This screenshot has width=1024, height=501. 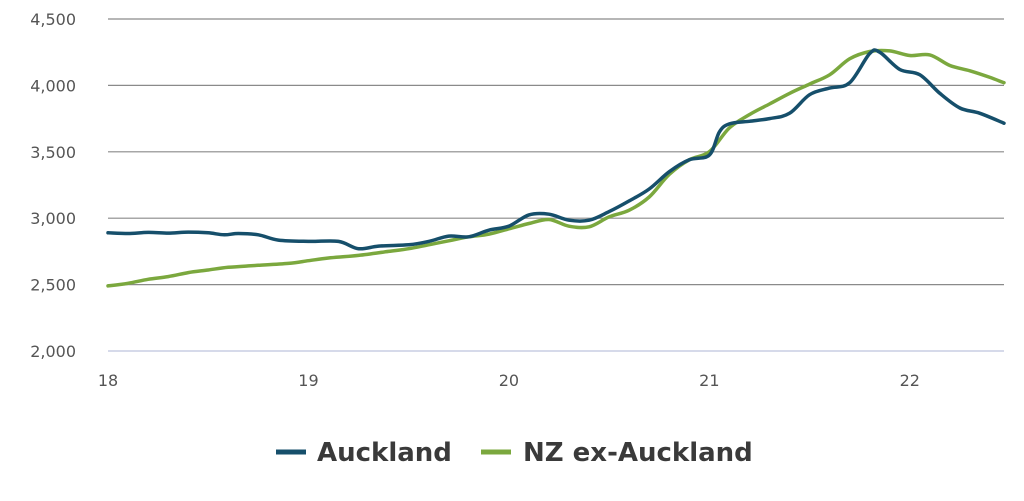 I want to click on y-tick-label: 3,000, so click(x=53, y=218).